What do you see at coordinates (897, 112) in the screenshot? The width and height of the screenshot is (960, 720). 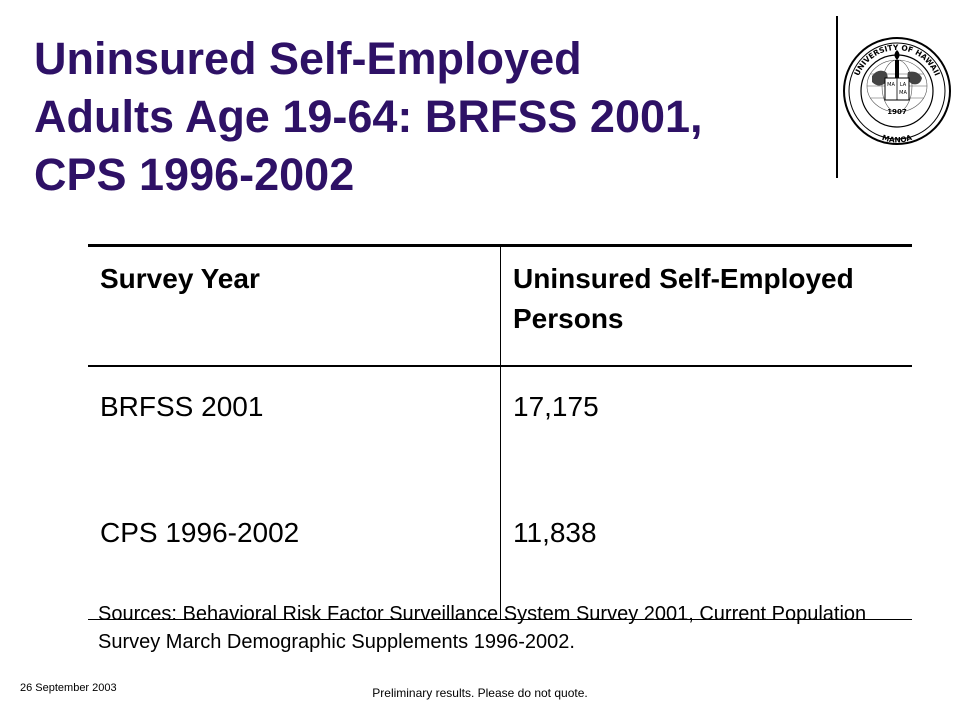 I see `seal-year: 1907` at bounding box center [897, 112].